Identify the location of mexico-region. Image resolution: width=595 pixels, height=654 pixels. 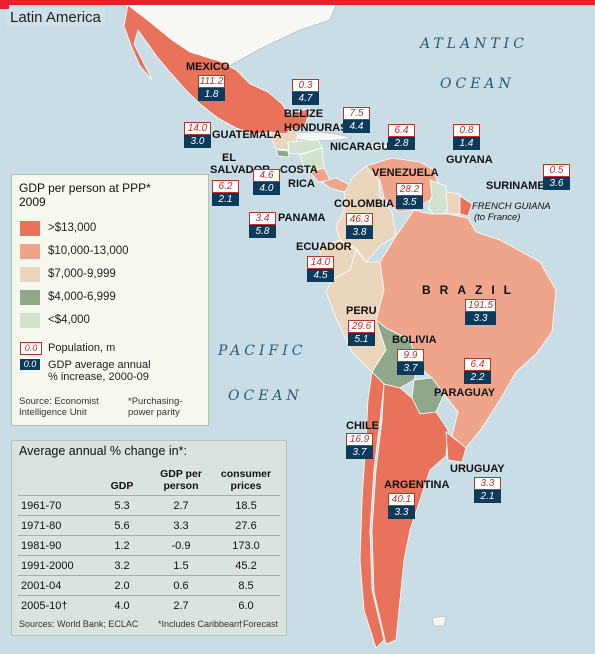
(217, 69).